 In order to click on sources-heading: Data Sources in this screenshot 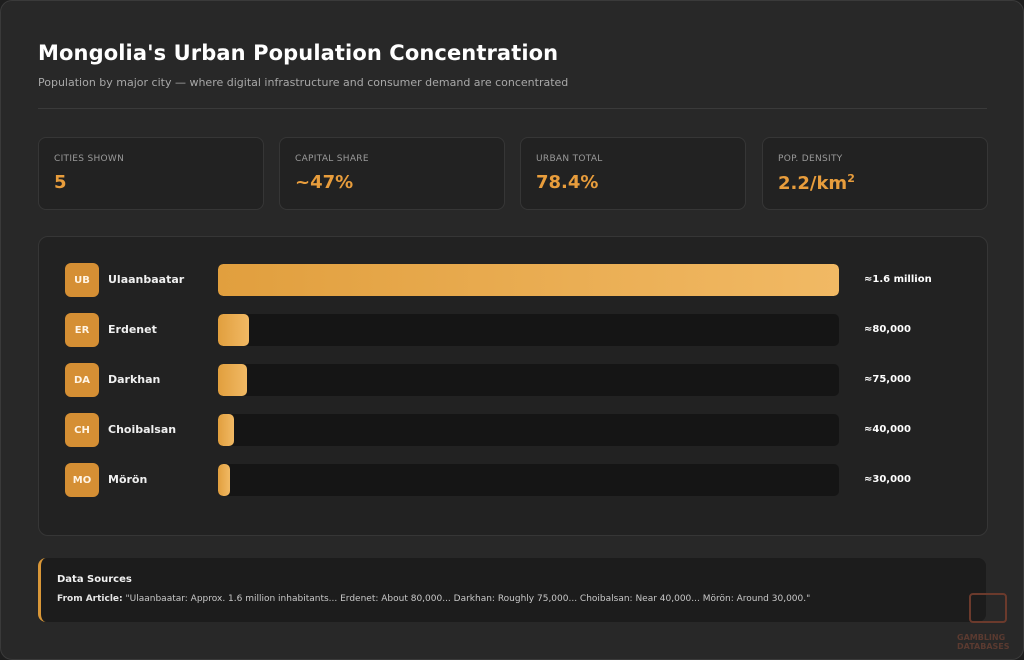, I will do `click(94, 579)`.